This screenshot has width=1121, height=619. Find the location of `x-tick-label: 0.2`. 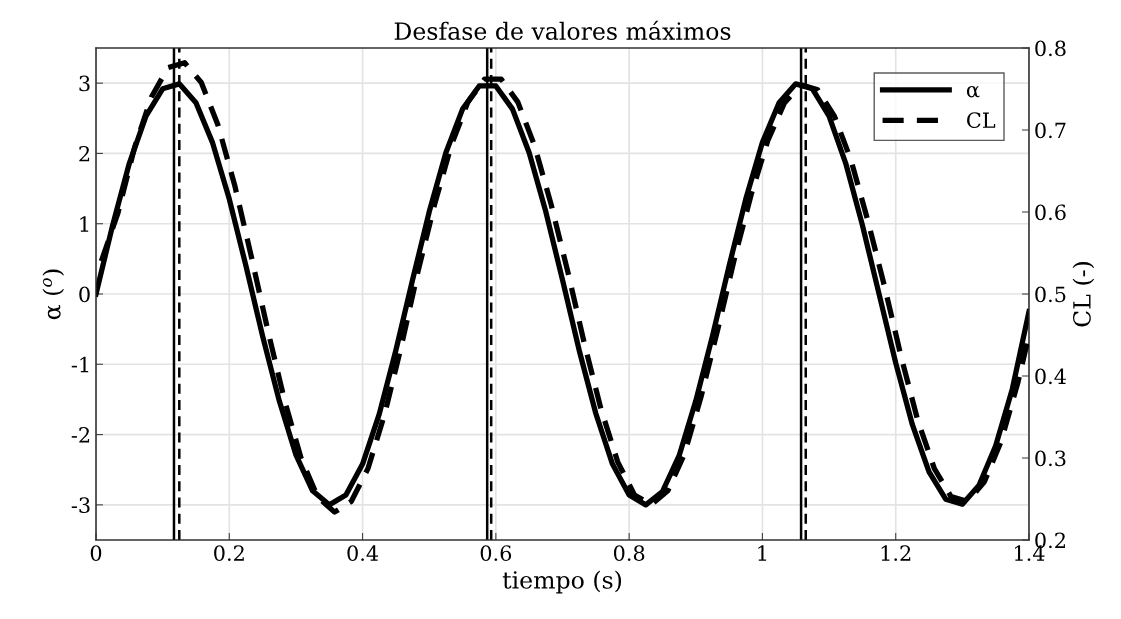

x-tick-label: 0.2 is located at coordinates (229, 553).